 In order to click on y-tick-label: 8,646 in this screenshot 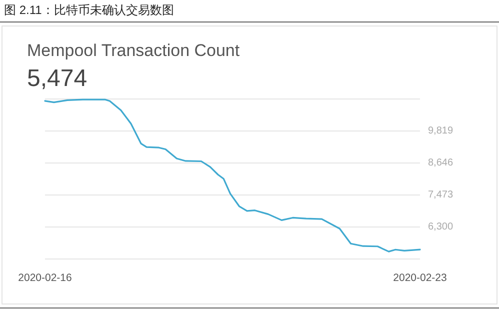, I will do `click(441, 163)`.